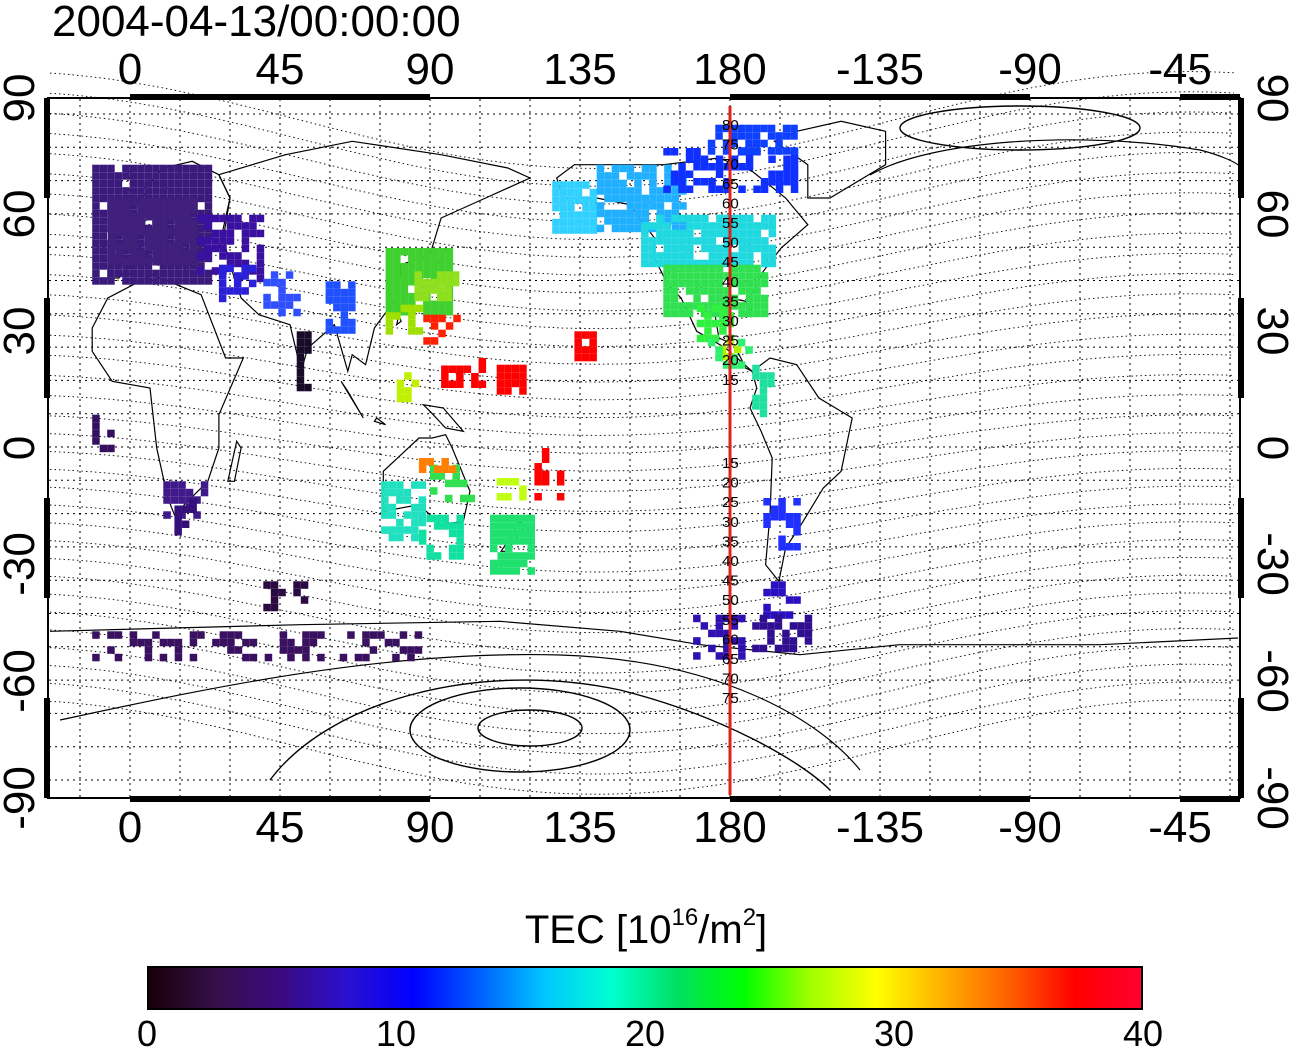  What do you see at coordinates (646, 928) in the screenshot?
I see `colorbar-title: TEC [1016/m2]` at bounding box center [646, 928].